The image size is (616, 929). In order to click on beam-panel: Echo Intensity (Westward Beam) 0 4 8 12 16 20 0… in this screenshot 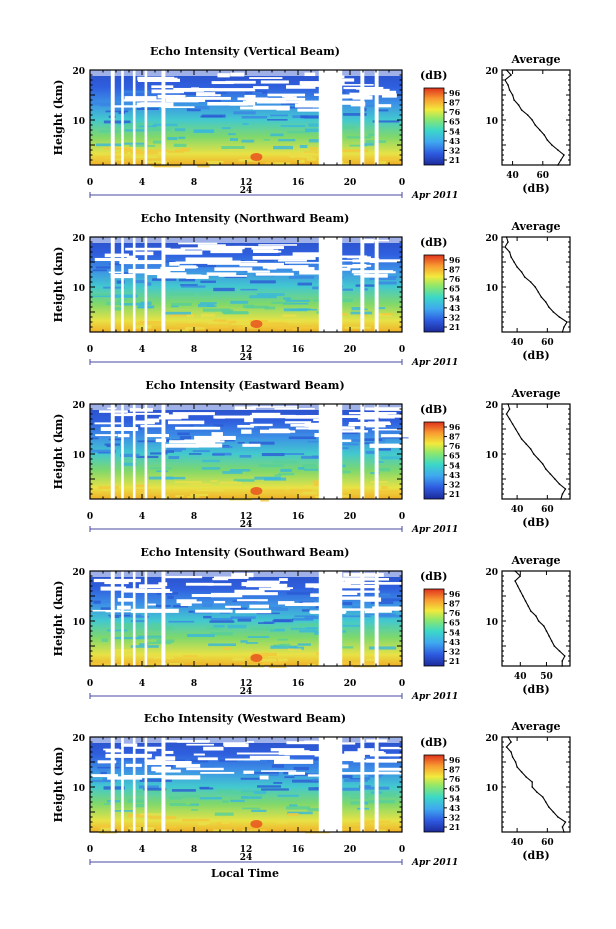, I will do `click(311, 790)`.